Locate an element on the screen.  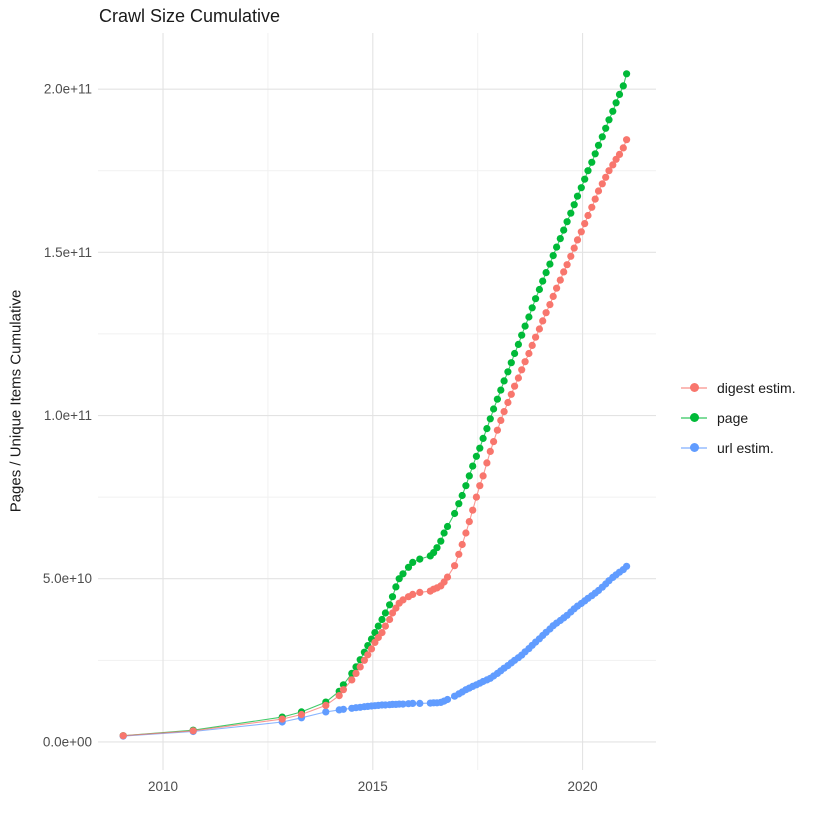
legend-item-url-estim: url estim. is located at coordinates (738, 447).